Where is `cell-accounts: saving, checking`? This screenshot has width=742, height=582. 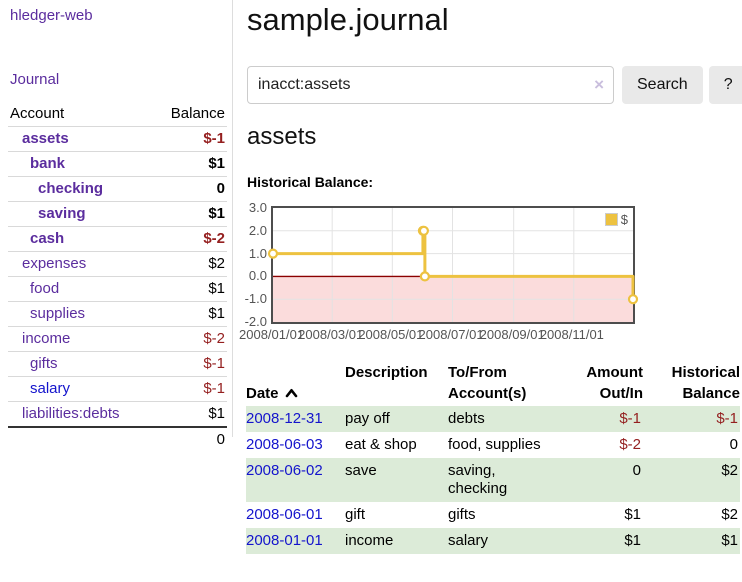
cell-accounts: saving, checking is located at coordinates (478, 479).